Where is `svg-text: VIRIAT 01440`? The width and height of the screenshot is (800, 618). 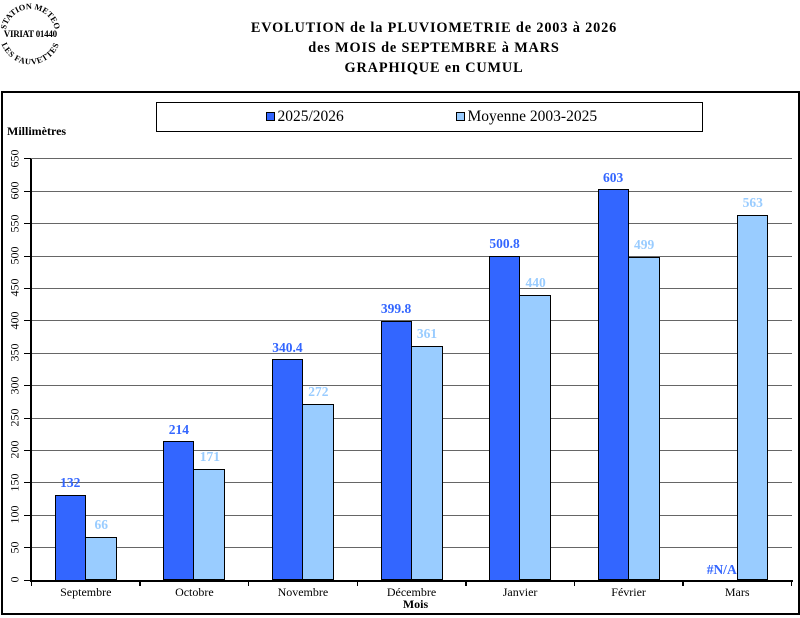
svg-text: VIRIAT 01440 is located at coordinates (31, 34).